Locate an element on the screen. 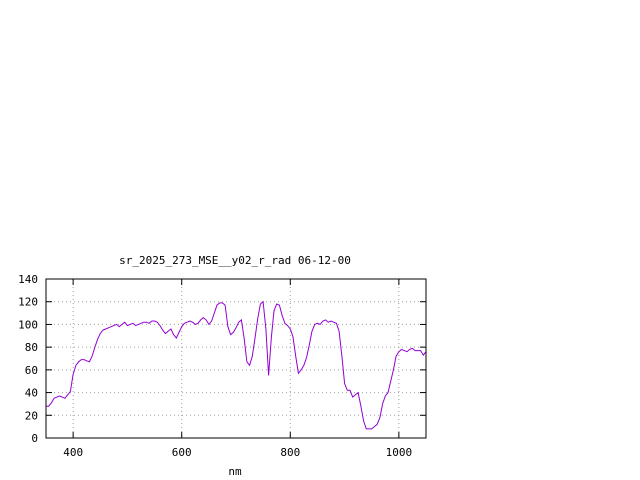 This screenshot has height=480, width=640. x-tick-label: 400 is located at coordinates (73, 452).